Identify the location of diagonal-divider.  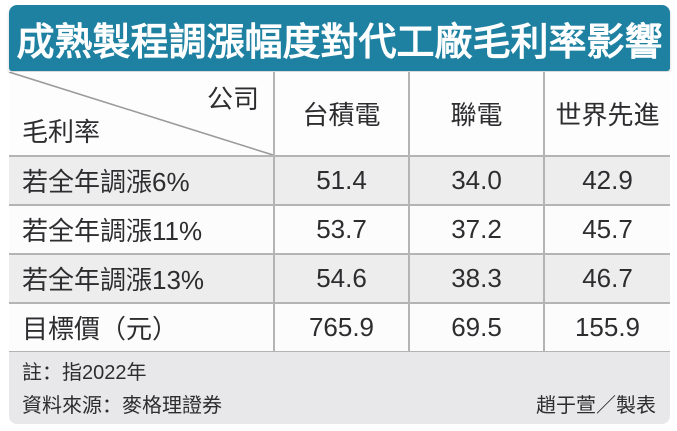
(141, 113).